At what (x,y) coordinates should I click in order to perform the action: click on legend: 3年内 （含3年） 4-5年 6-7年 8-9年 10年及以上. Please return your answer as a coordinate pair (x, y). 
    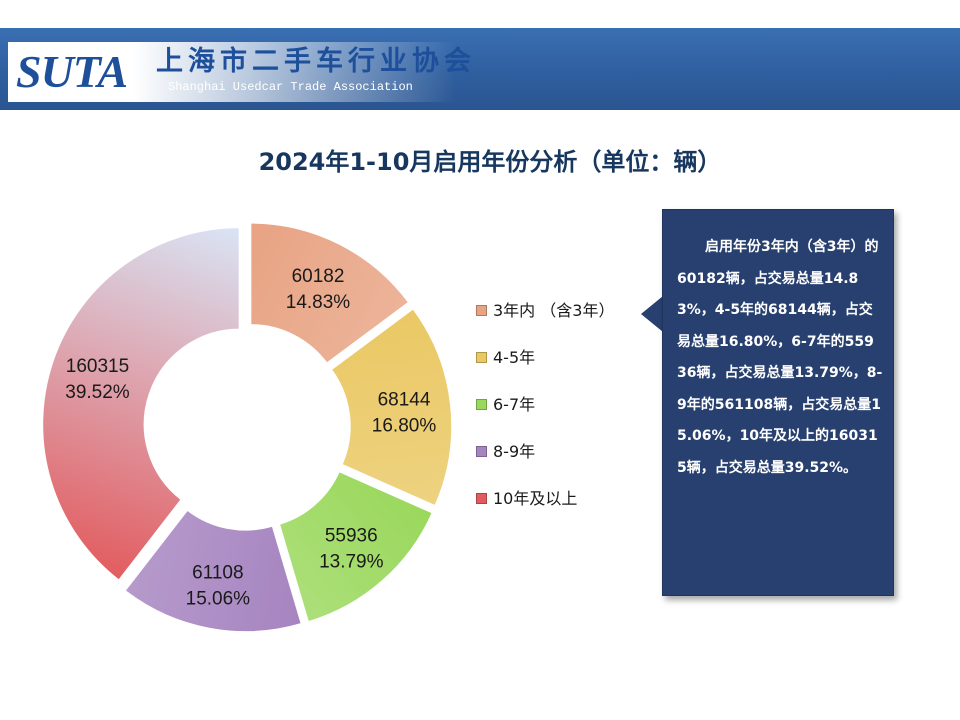
    Looking at the image, I should click on (545, 417).